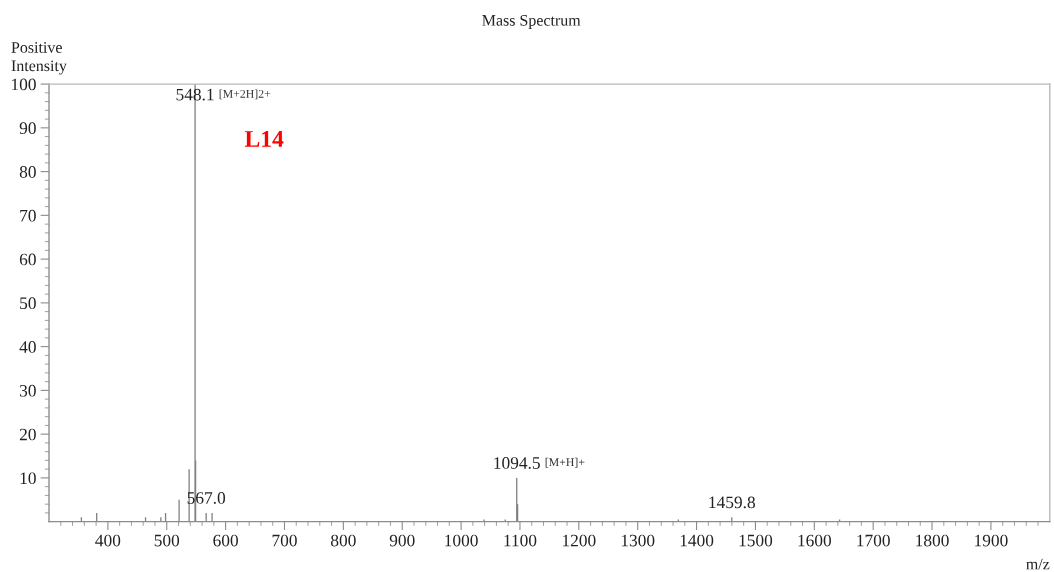 The width and height of the screenshot is (1054, 572). Describe the element at coordinates (27, 347) in the screenshot. I see `y-tick-label: 40` at that location.